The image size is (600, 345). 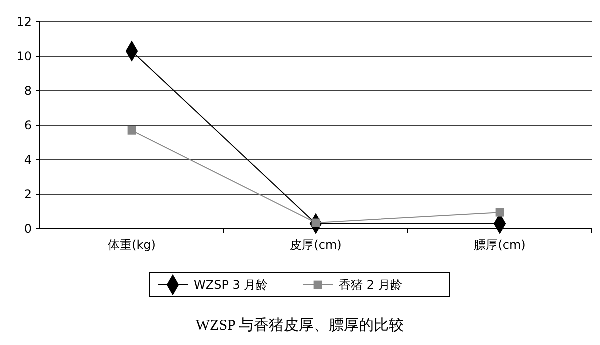 What do you see at coordinates (28, 91) in the screenshot?
I see `y-tick-label: 8` at bounding box center [28, 91].